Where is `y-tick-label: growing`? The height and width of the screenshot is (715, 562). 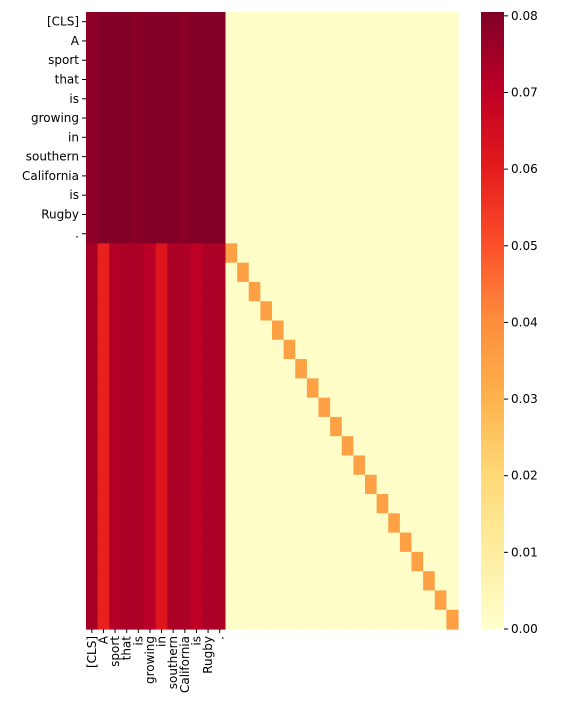
y-tick-label: growing is located at coordinates (55, 118).